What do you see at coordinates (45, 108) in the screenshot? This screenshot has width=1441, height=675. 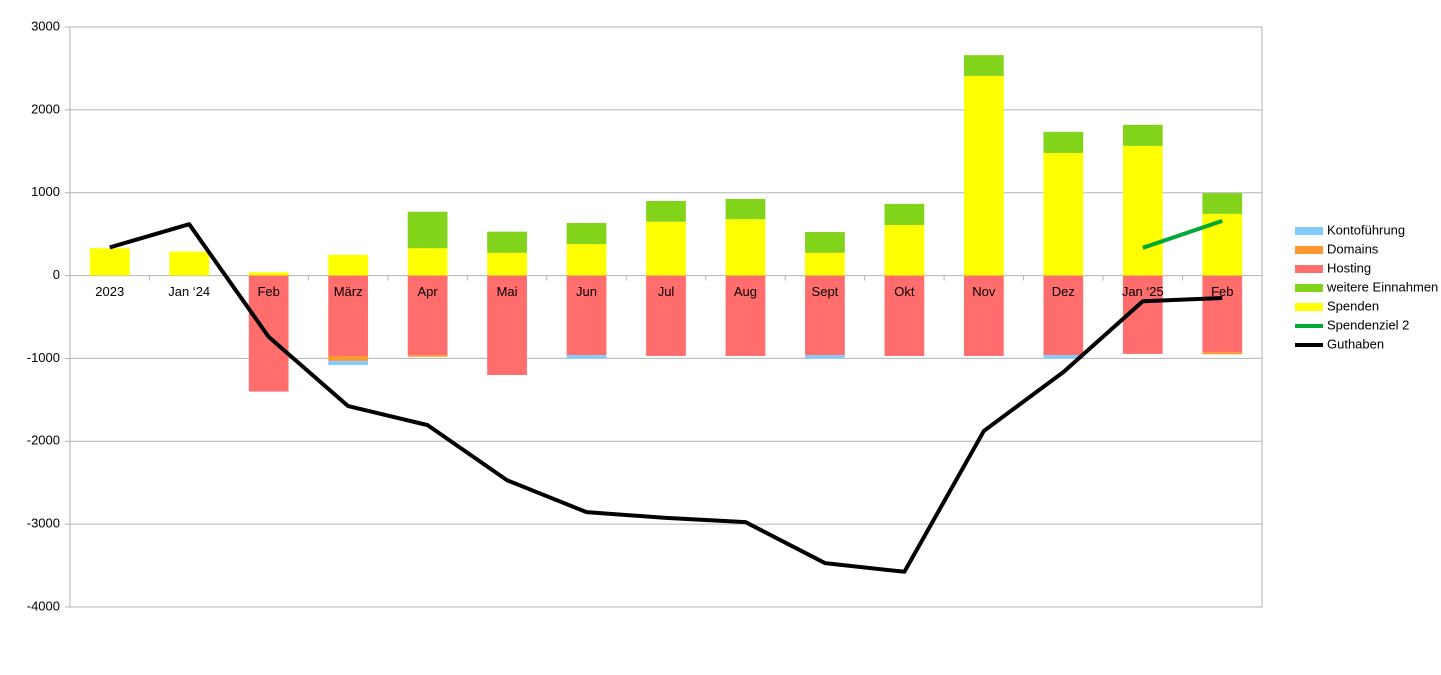 I see `y-tick-label: 2000` at bounding box center [45, 108].